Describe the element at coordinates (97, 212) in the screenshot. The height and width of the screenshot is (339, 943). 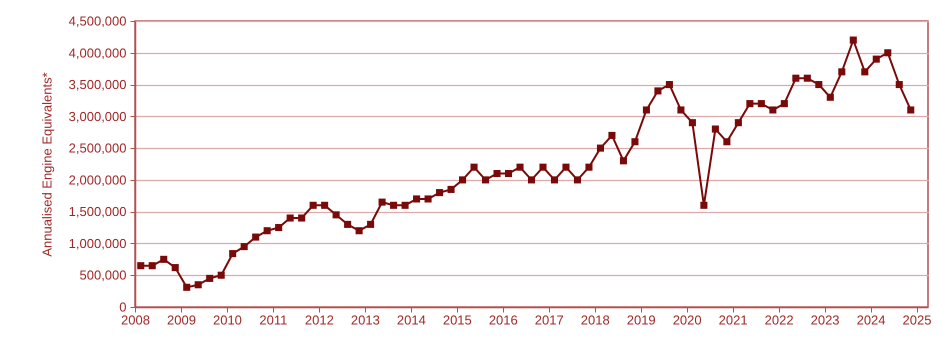
I see `y-tick-label: 1,500,000` at that location.